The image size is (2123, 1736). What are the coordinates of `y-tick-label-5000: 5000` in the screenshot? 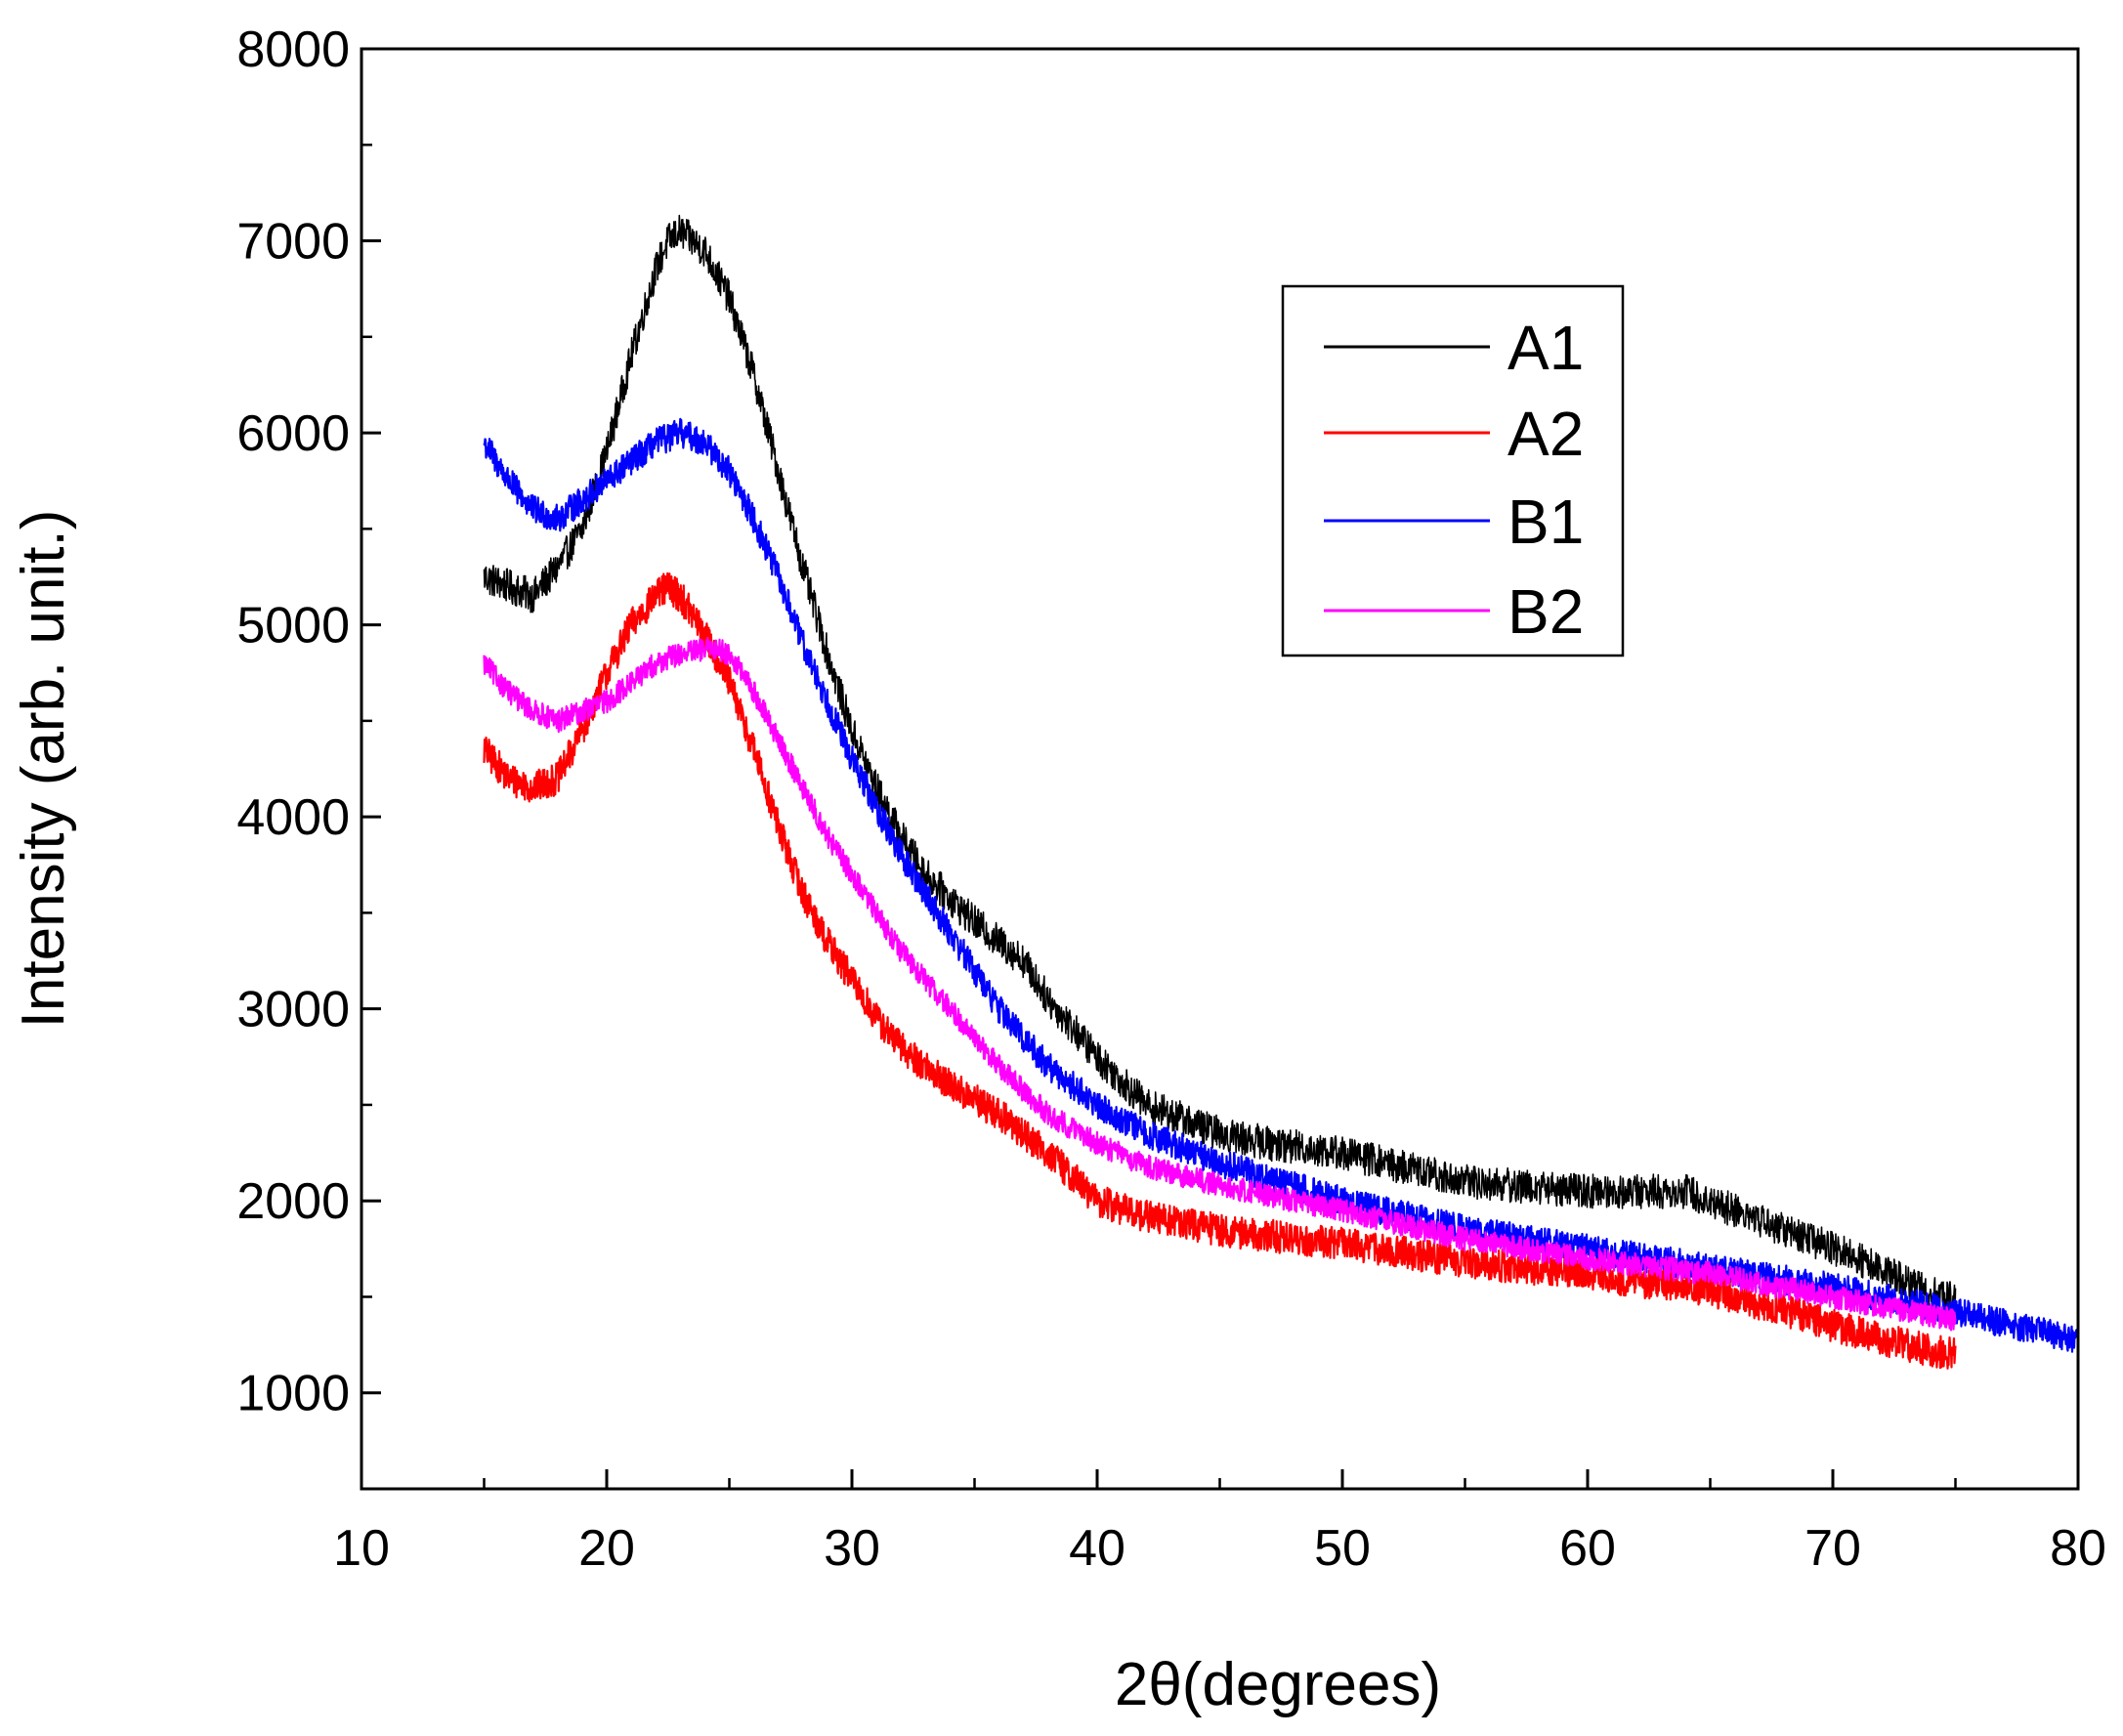 It's located at (293, 626).